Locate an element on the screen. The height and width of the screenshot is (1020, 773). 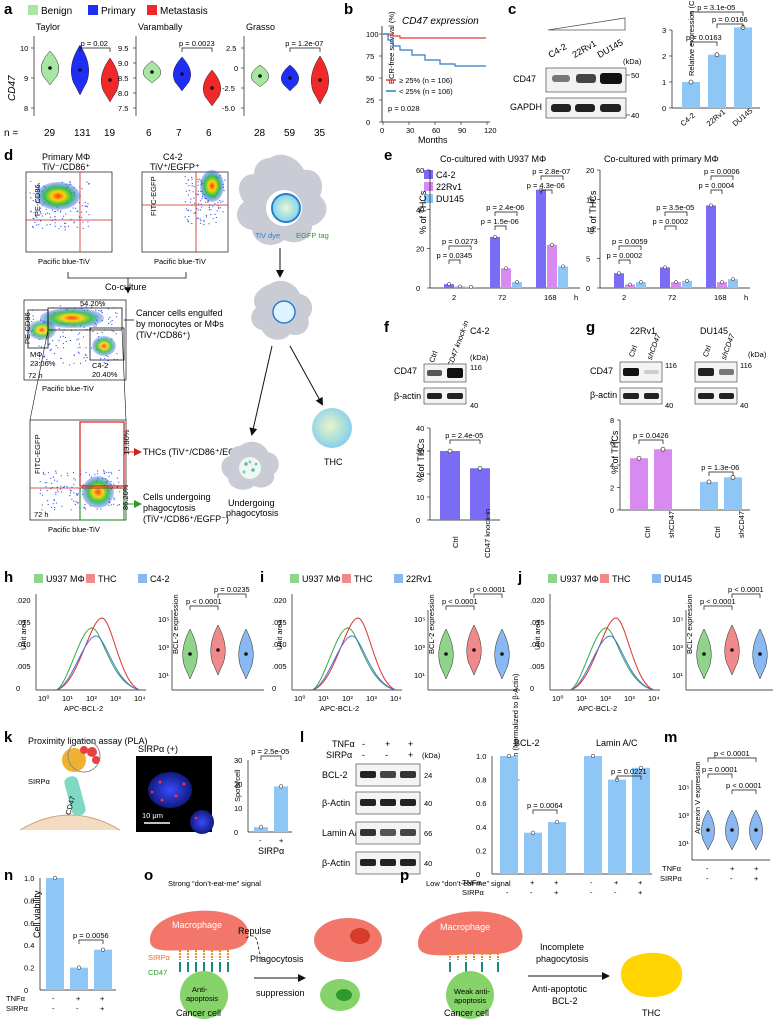
e-p-l-5: p = 4.3e-06 is located at coordinates (546, 185).